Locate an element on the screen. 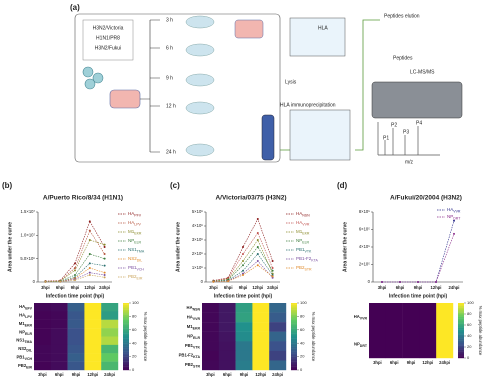  label-sub: DRT is located at coordinates (457, 218).